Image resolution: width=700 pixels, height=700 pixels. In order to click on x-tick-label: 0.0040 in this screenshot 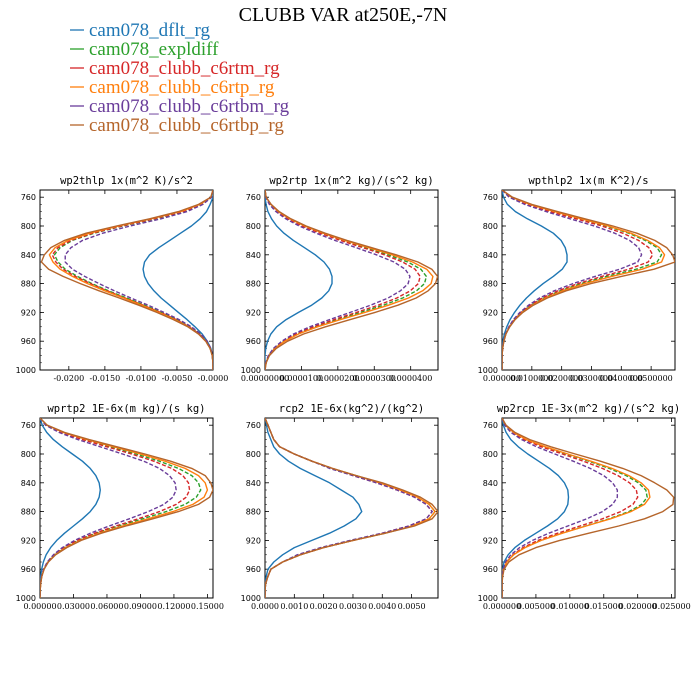, I will do `click(382, 606)`.